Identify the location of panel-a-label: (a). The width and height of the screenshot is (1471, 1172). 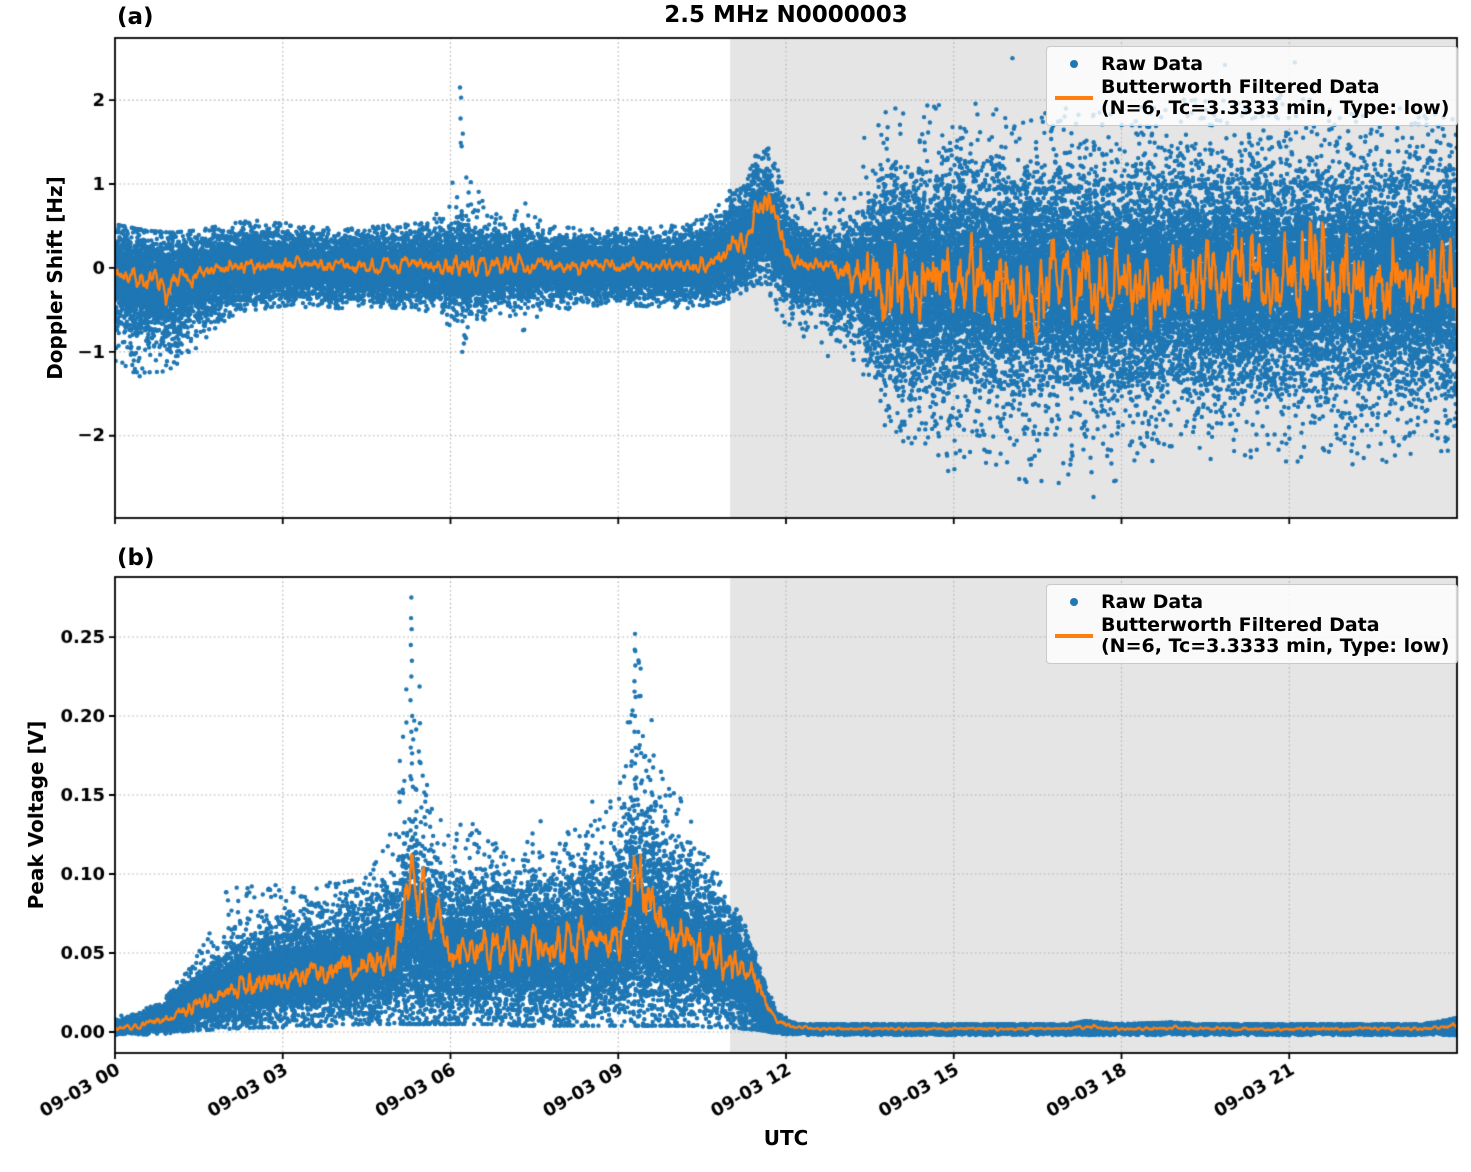
(135, 17).